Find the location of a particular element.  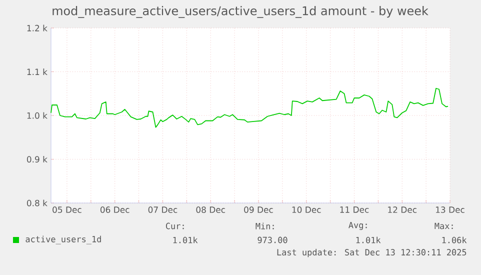

y-tick-label: 0.9 k is located at coordinates (37, 159).